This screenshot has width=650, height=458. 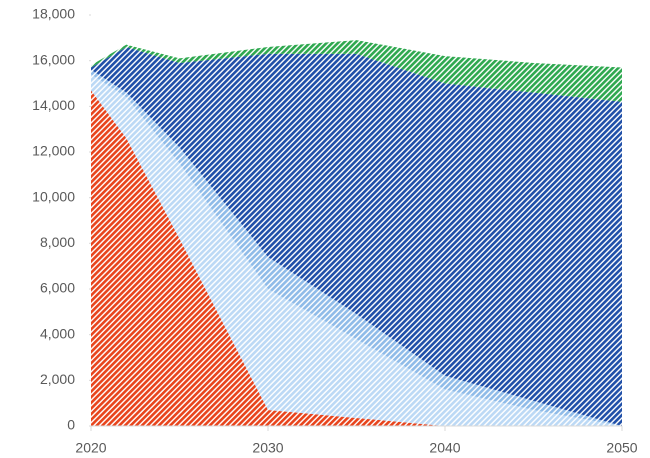 I want to click on x-tick-label: 2050, so click(x=621, y=448).